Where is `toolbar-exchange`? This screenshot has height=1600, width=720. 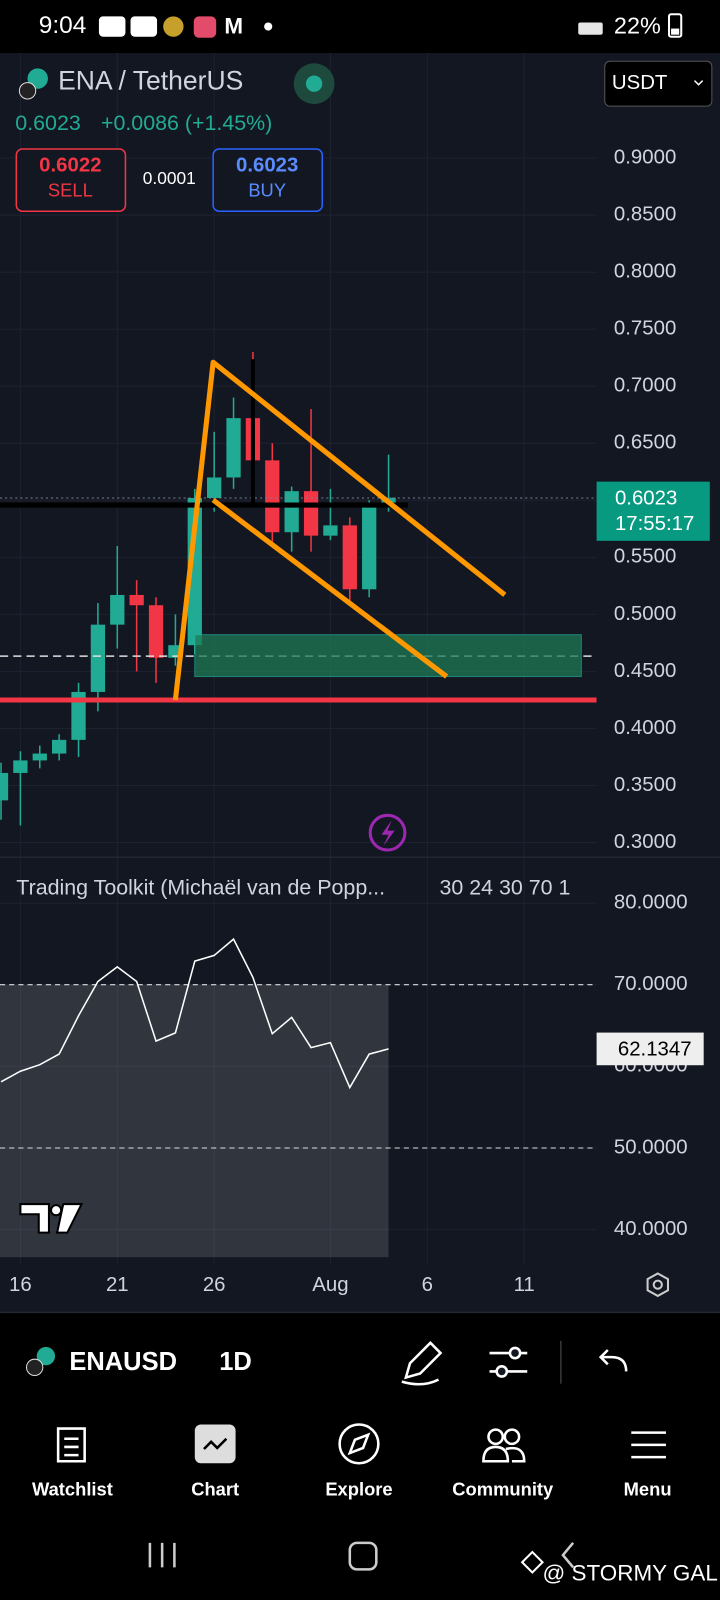
toolbar-exchange is located at coordinates (35, 1367).